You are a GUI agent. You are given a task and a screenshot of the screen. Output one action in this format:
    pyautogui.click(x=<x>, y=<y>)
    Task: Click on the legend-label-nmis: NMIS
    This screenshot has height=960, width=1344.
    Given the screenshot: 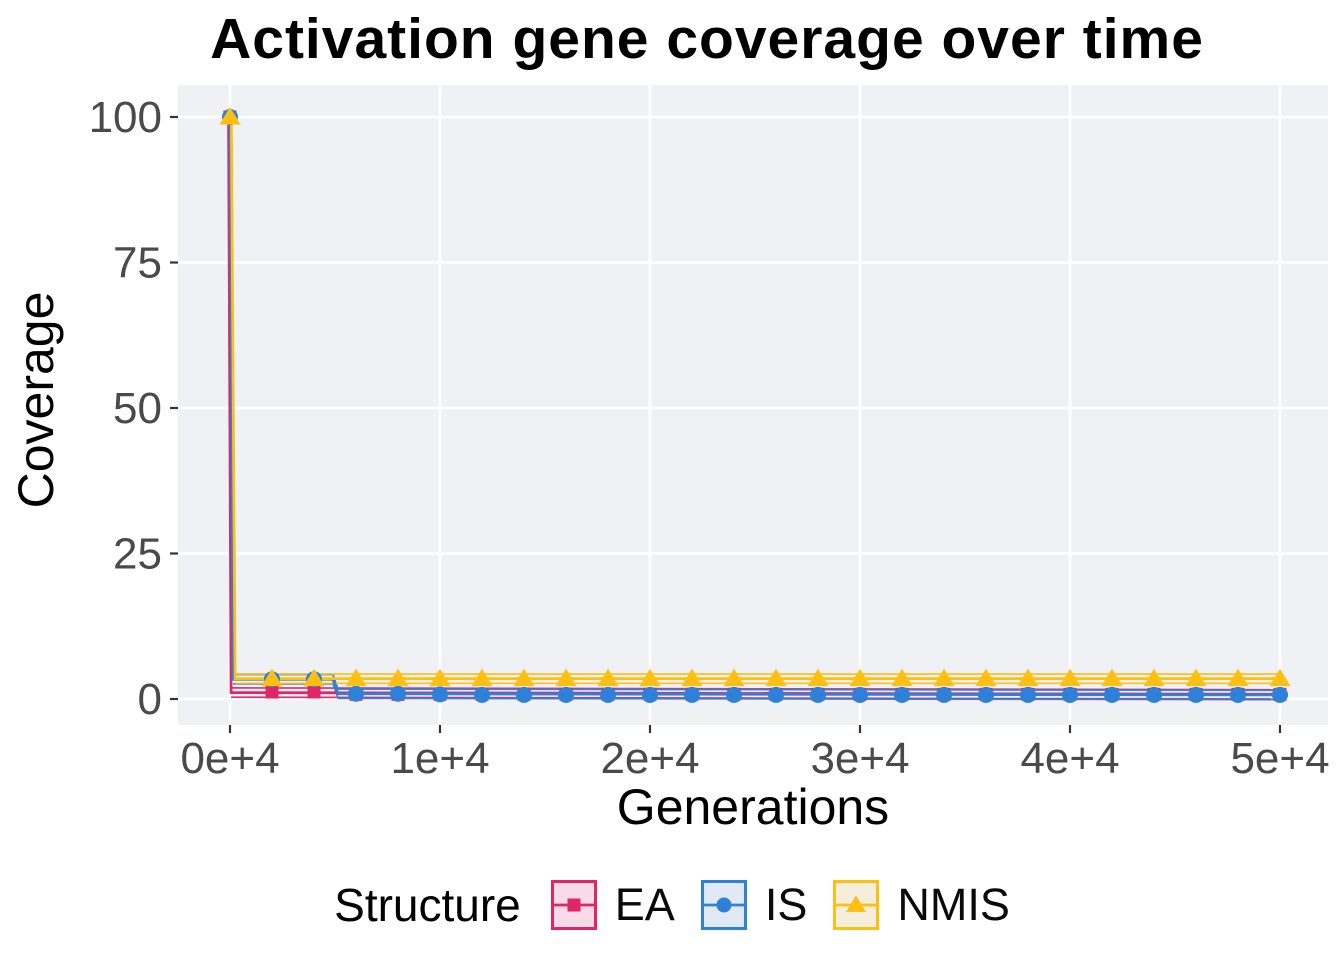 What is the action you would take?
    pyautogui.click(x=953, y=904)
    